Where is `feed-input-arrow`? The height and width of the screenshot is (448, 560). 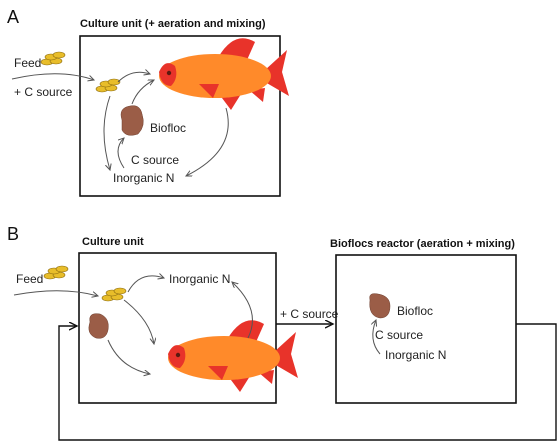 feed-input-arrow is located at coordinates (52, 76).